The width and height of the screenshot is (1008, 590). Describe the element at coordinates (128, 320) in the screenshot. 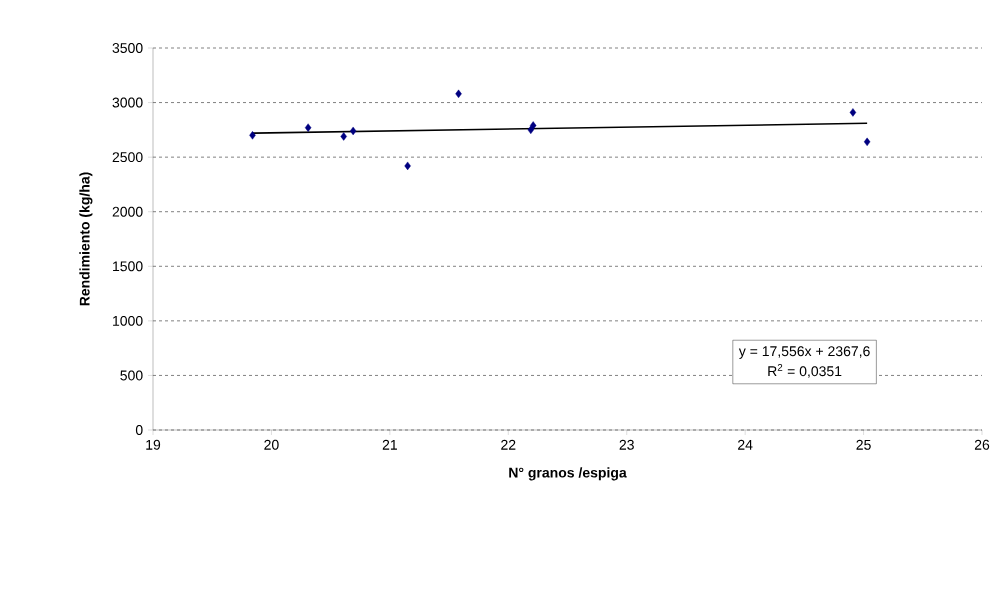

I see `y-tick-label: 1000` at that location.